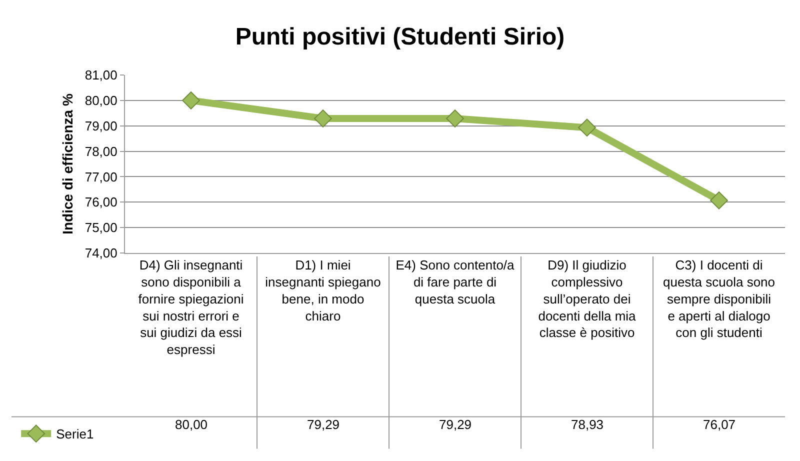 The width and height of the screenshot is (800, 461). Describe the element at coordinates (101, 228) in the screenshot. I see `y-tick-label: 75,00` at that location.